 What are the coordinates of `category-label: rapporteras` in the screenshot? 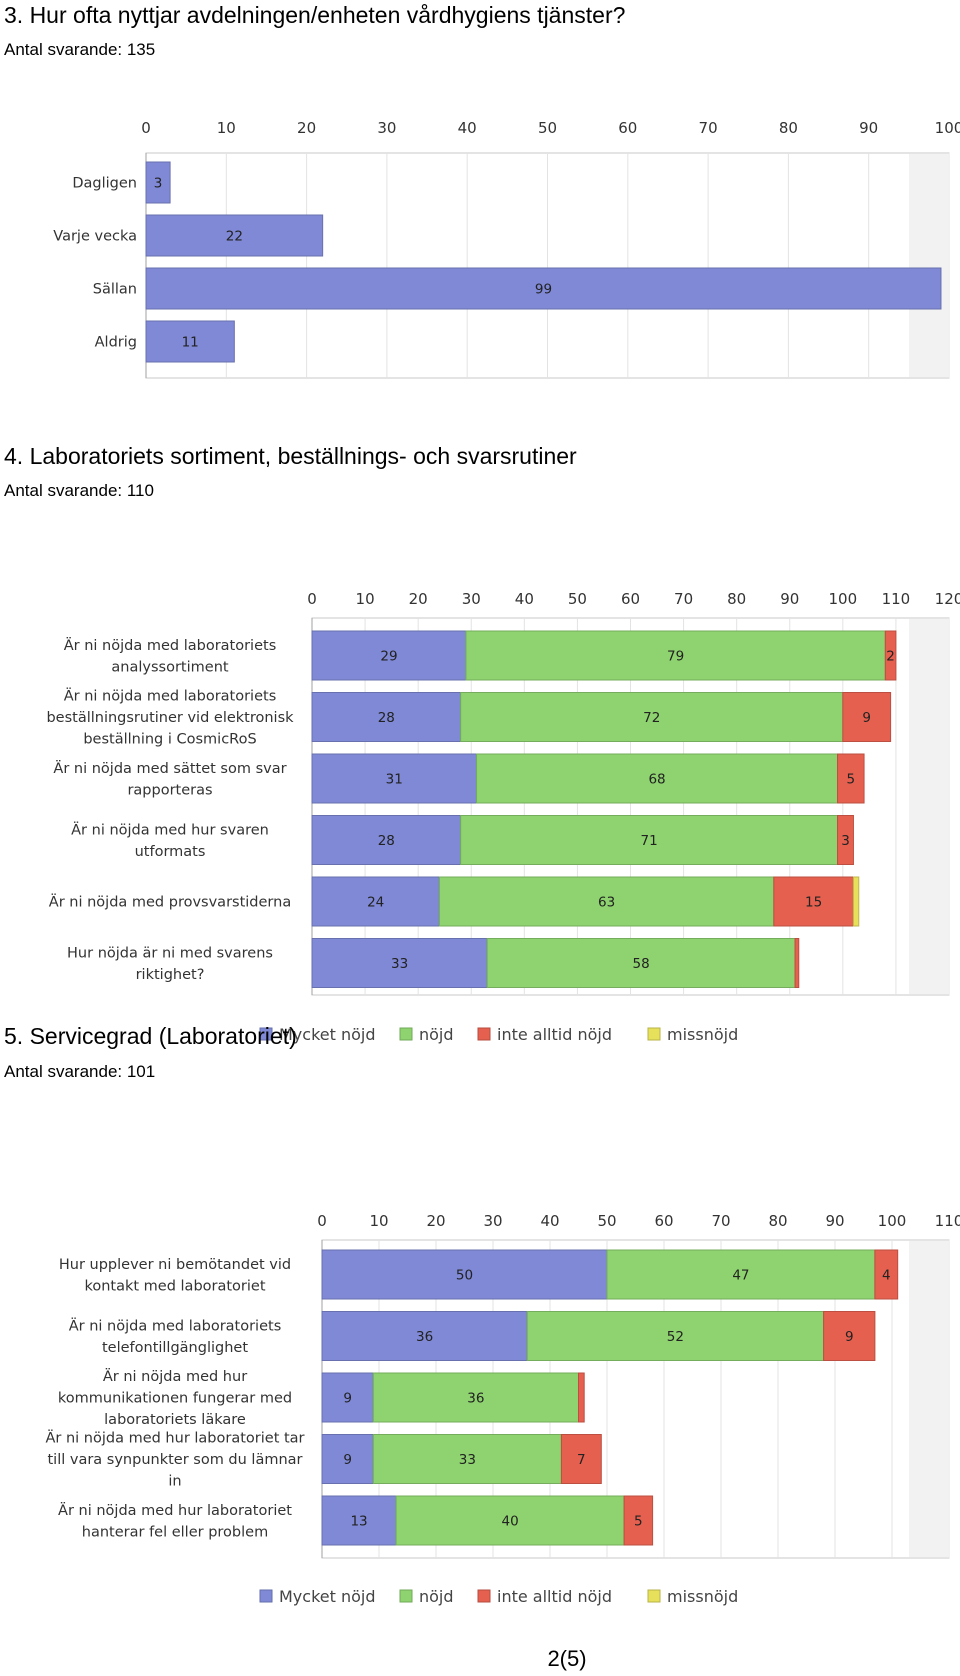 It's located at (169, 790).